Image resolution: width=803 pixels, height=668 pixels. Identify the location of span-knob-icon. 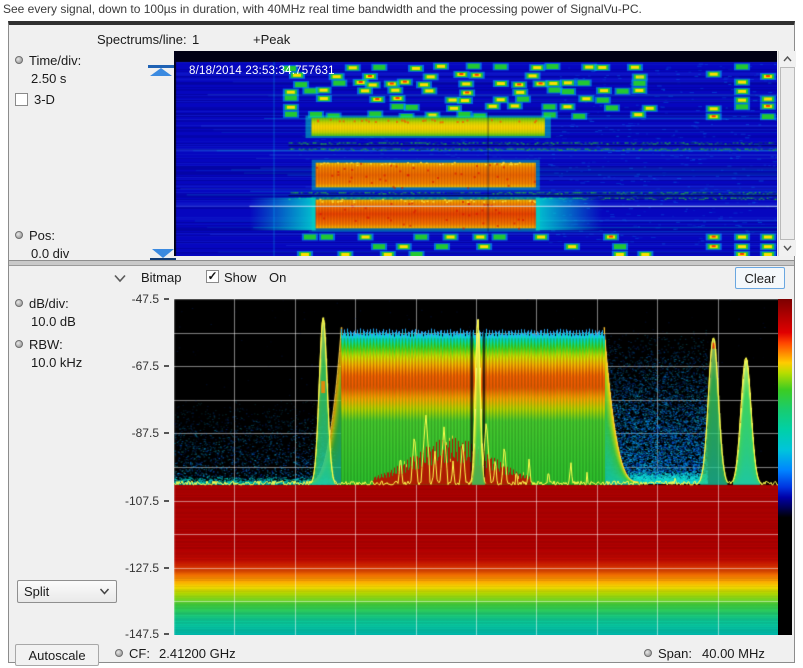
(648, 653).